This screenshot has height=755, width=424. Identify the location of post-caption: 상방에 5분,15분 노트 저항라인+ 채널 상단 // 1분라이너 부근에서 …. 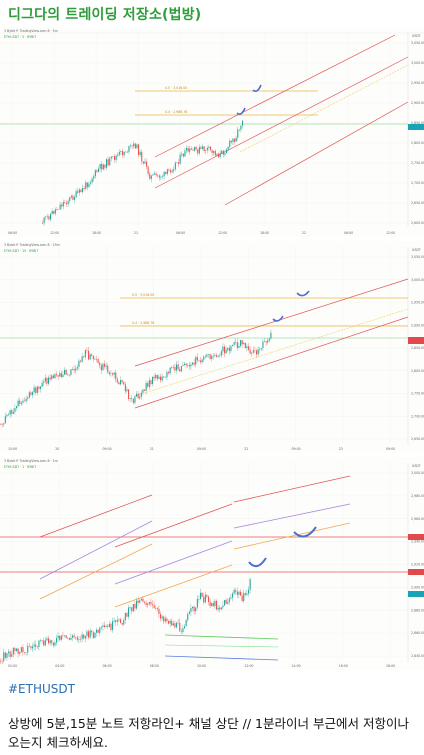
(208, 733).